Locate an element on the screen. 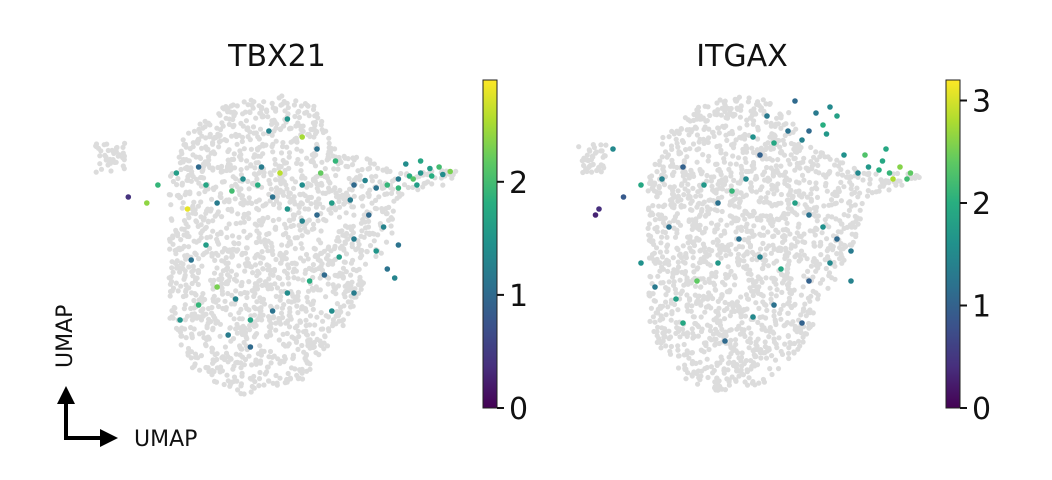  colorbar-tick-label: 1 is located at coordinates (518, 296).